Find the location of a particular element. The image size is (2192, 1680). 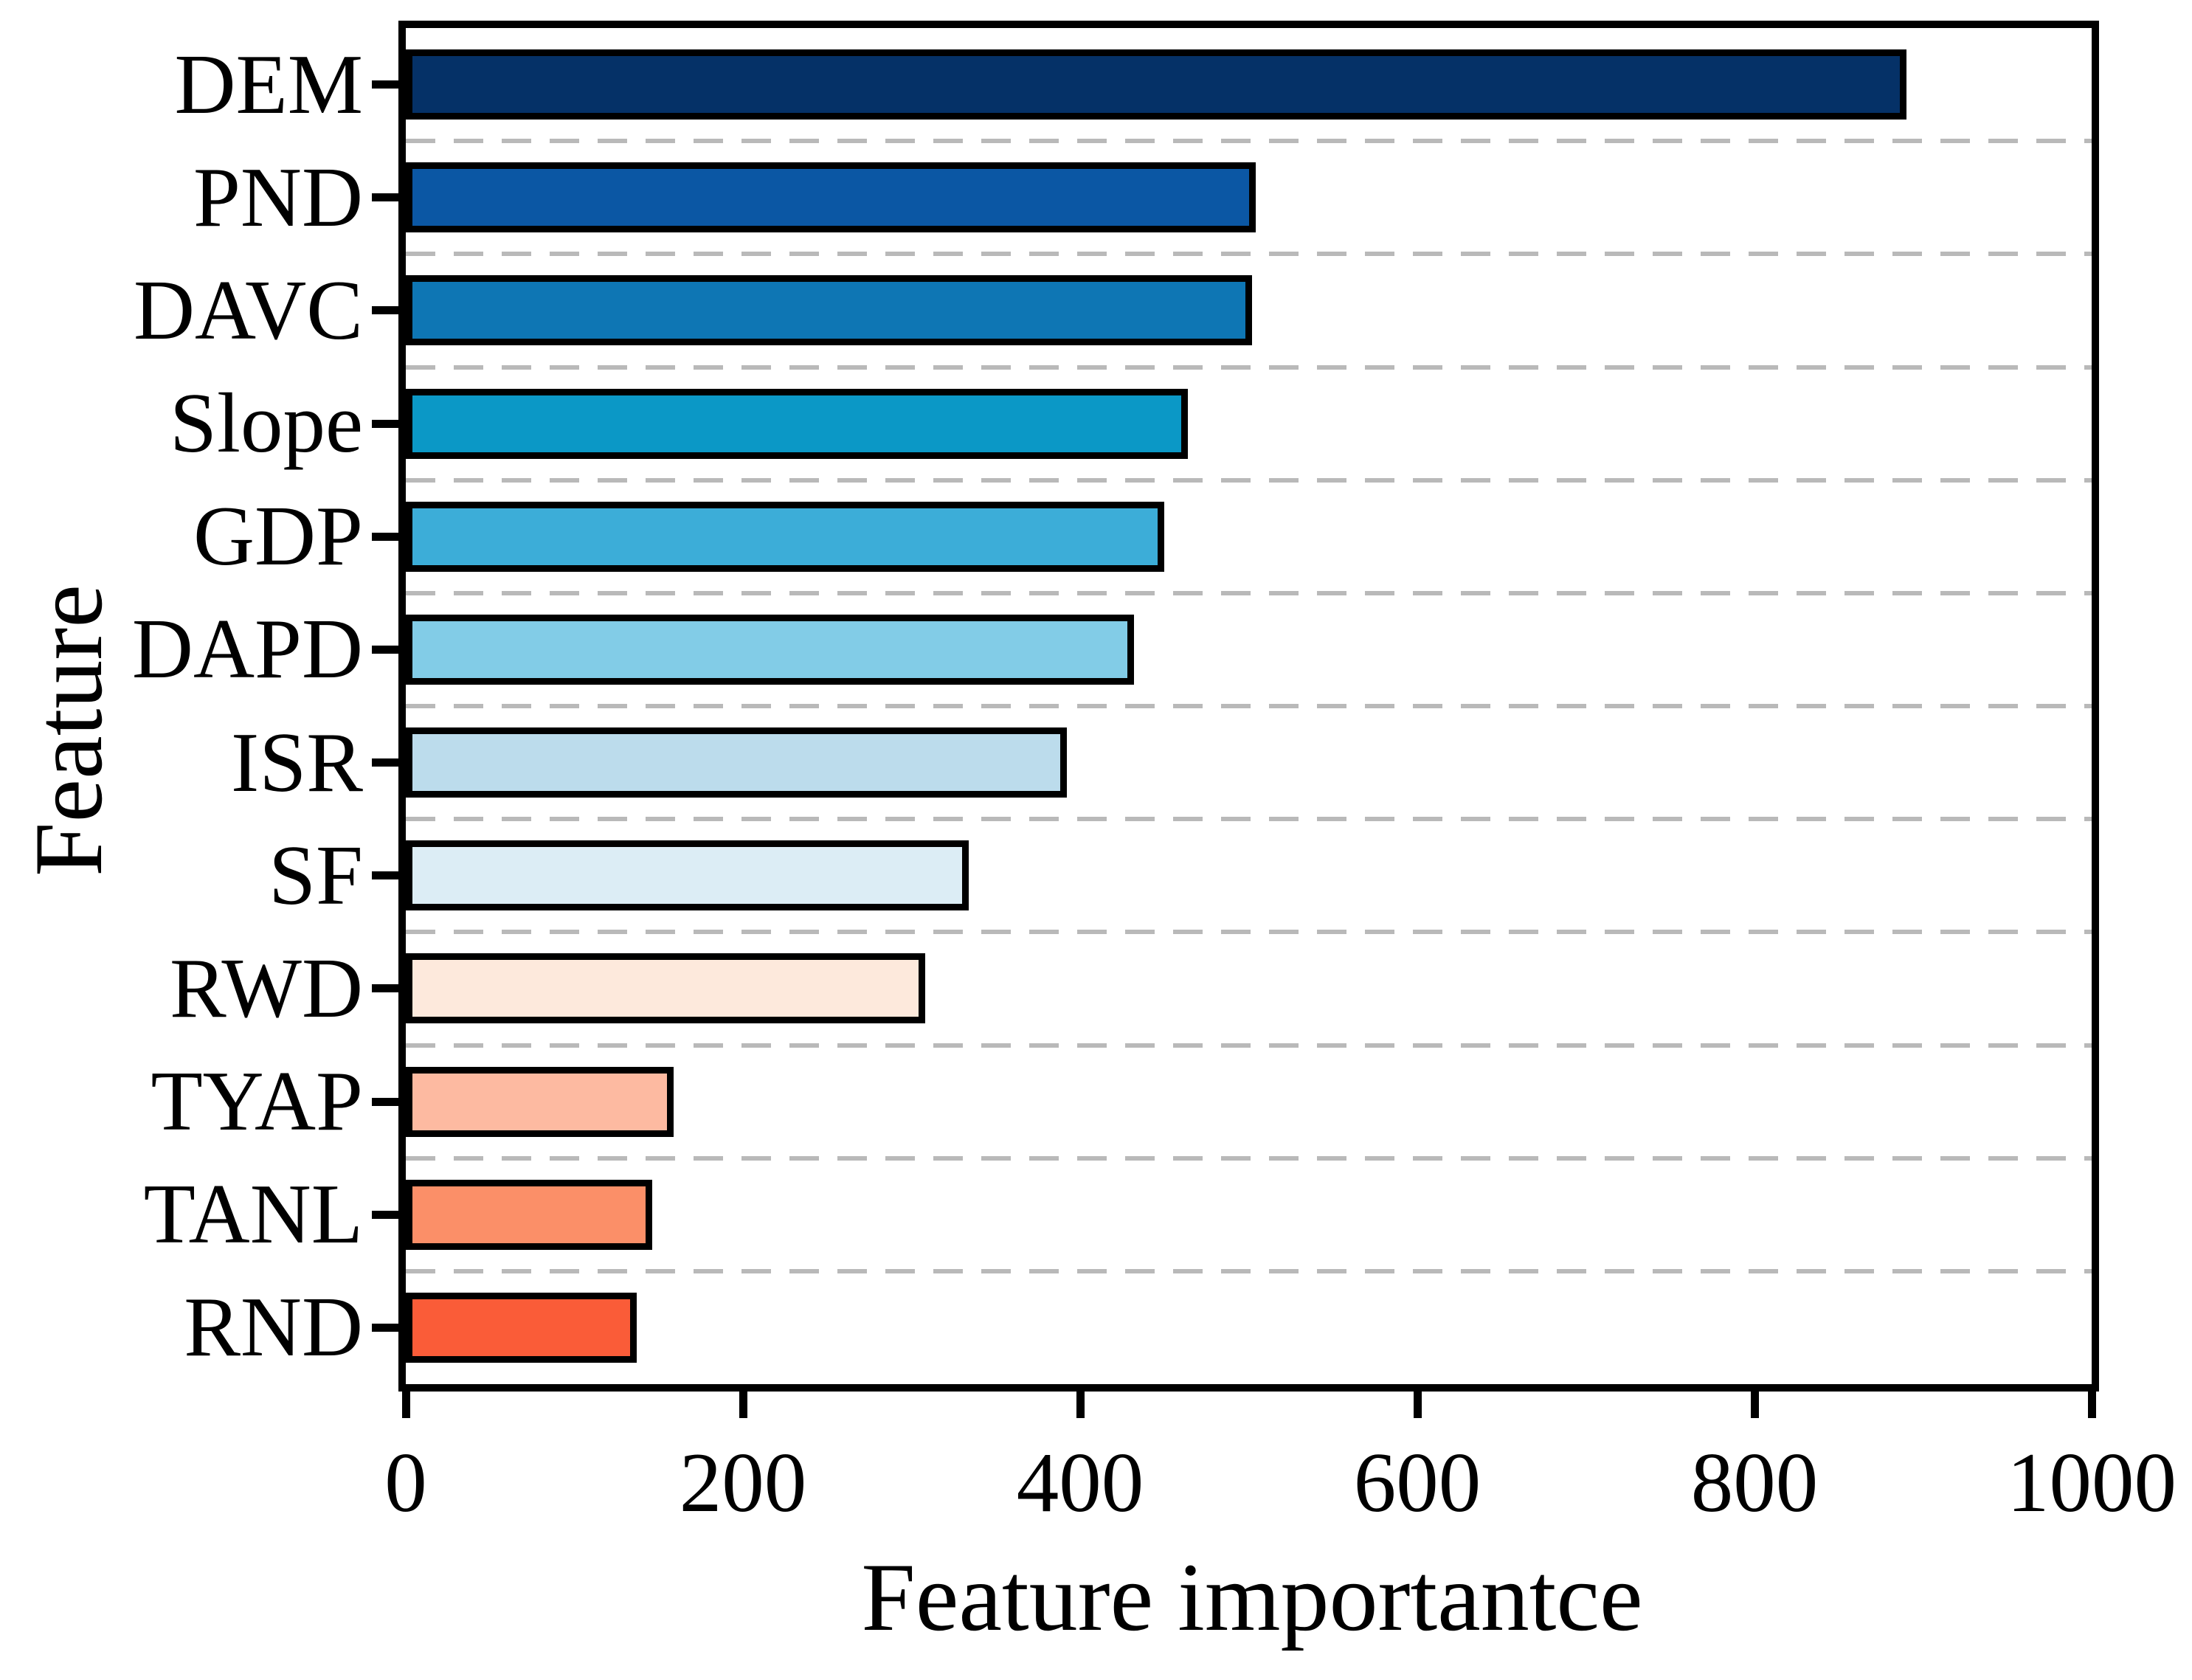

bar-rnd is located at coordinates (521, 1328).